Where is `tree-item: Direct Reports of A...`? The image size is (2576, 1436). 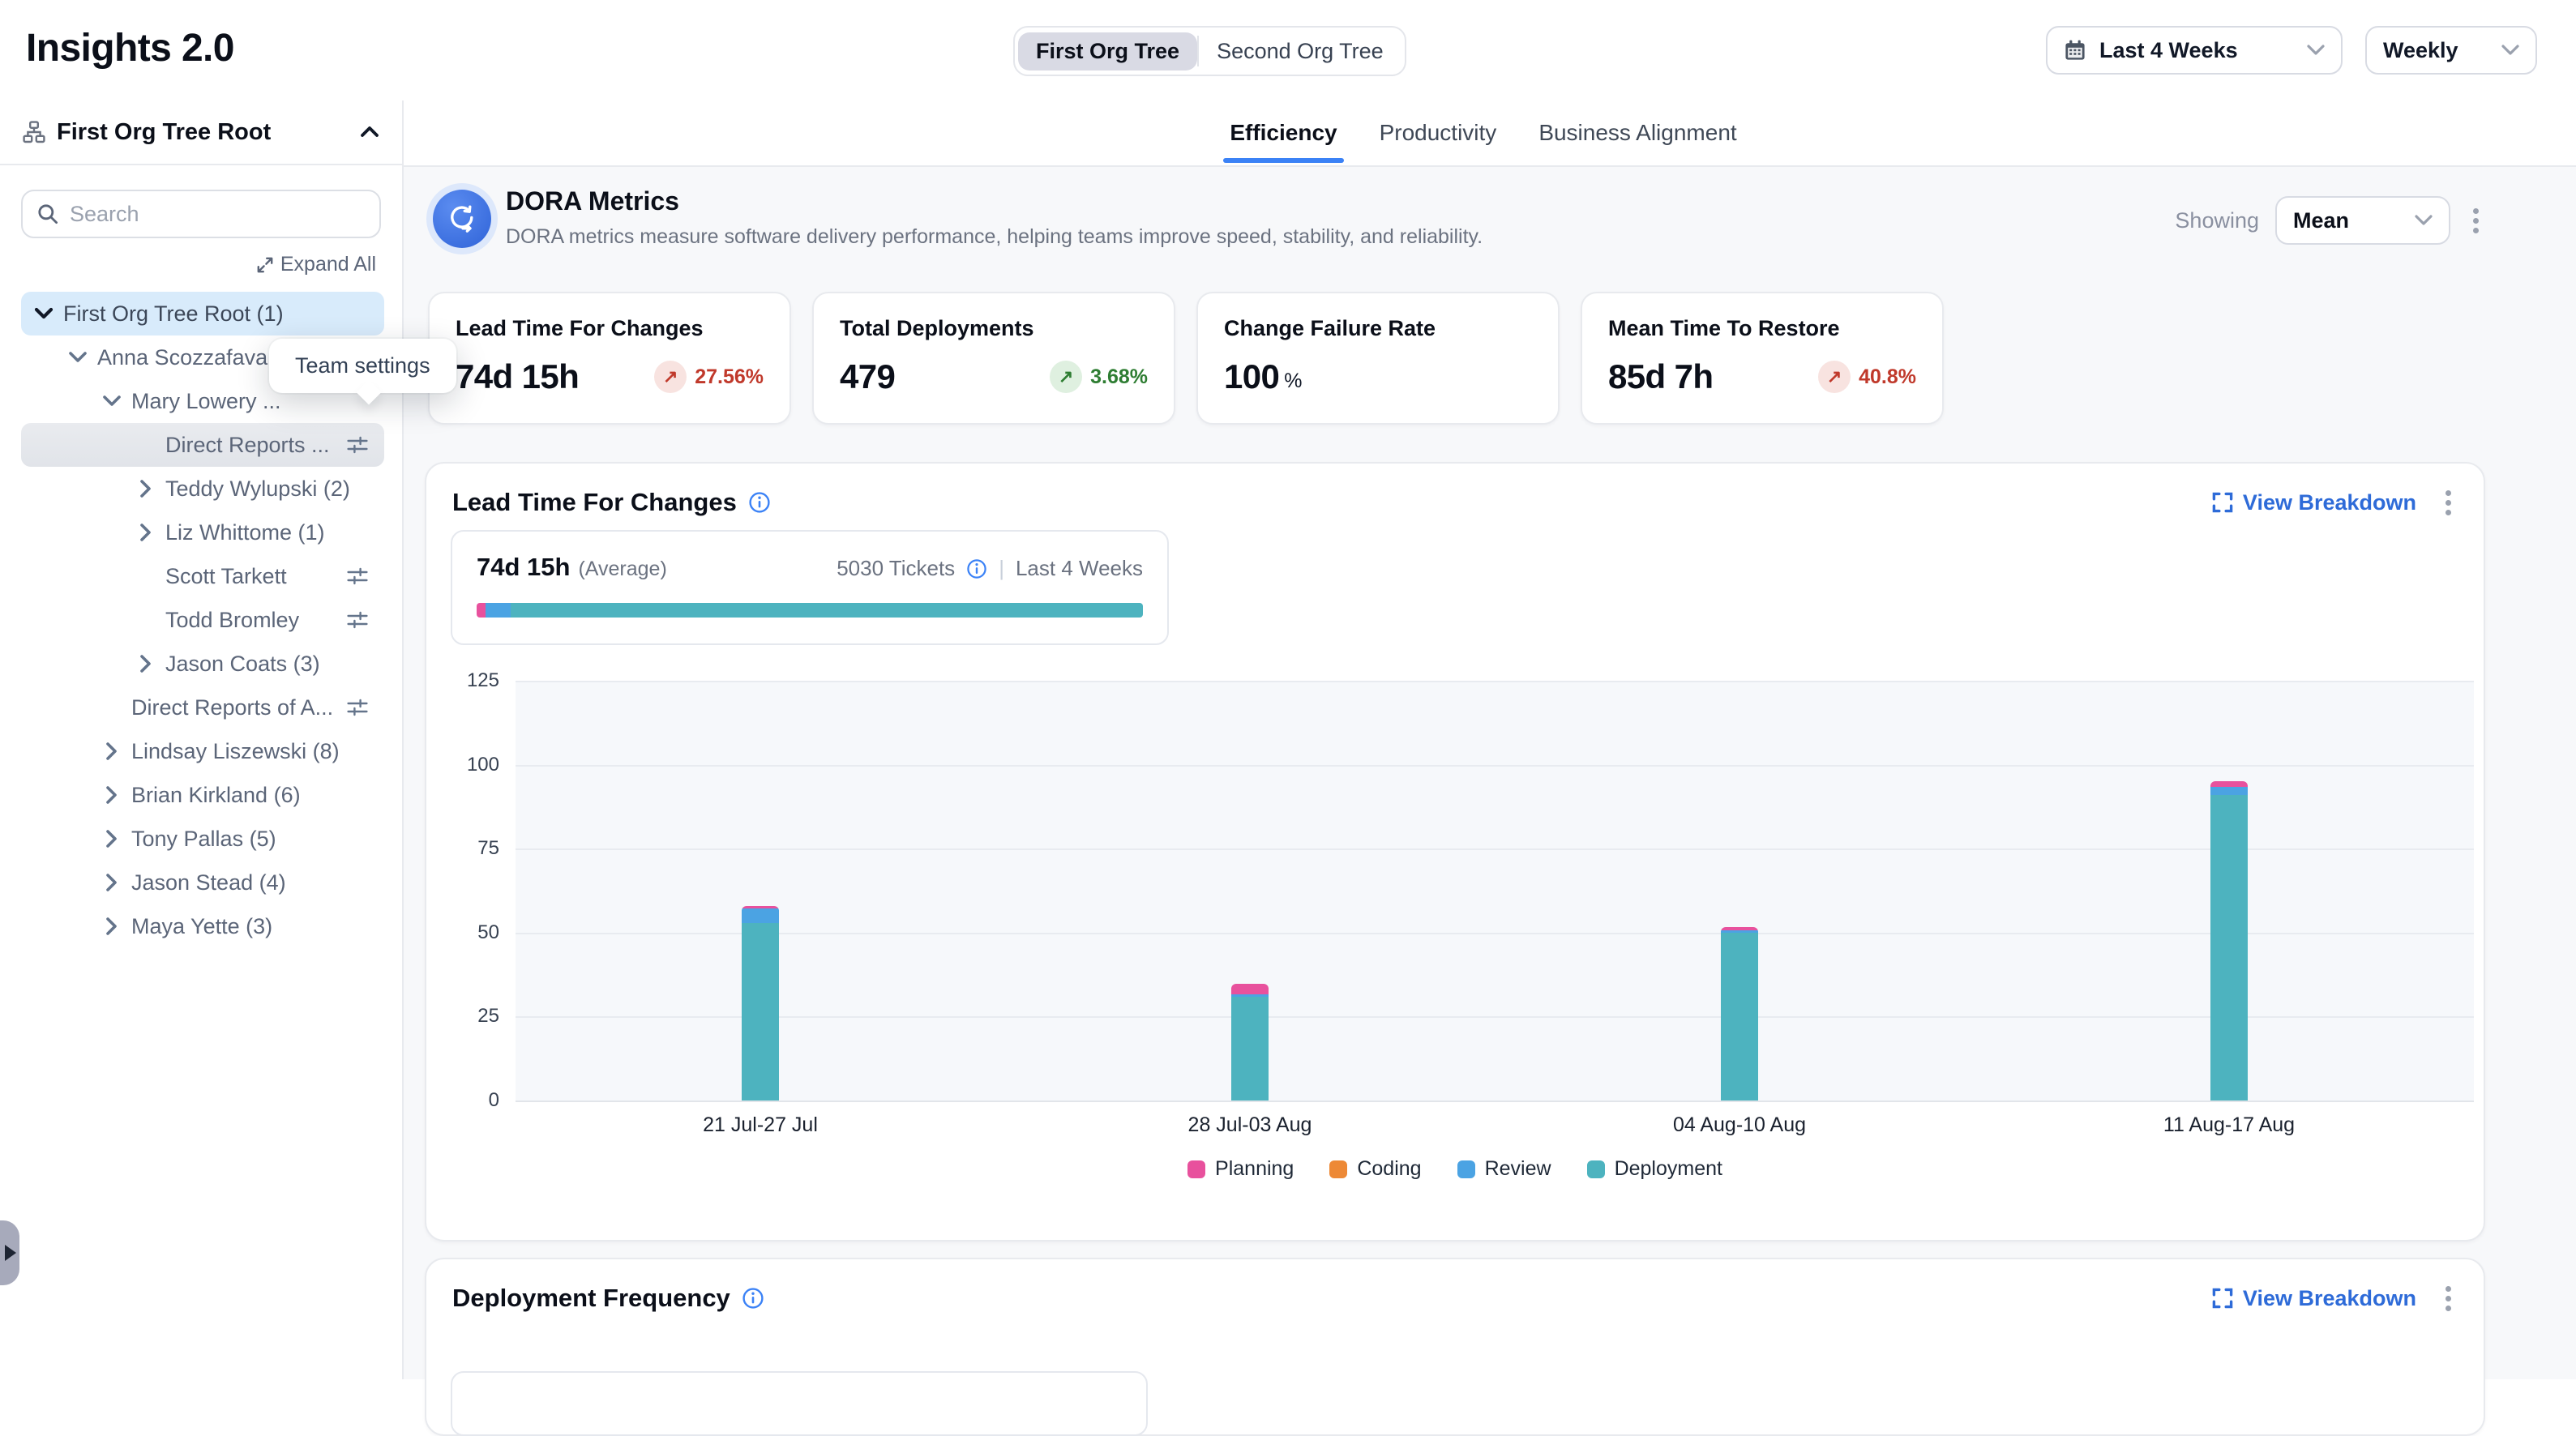
tree-item: Direct Reports of A... is located at coordinates (202, 707).